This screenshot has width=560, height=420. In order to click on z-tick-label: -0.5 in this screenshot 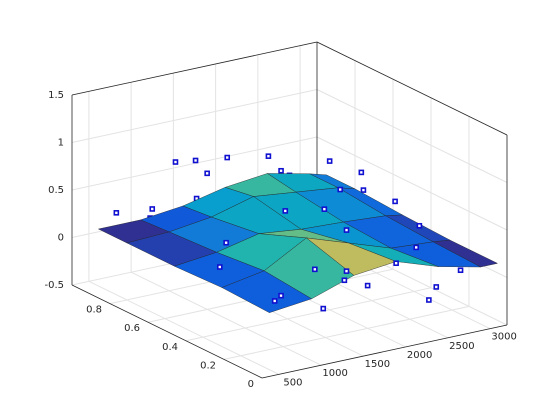, I will do `click(54, 285)`.